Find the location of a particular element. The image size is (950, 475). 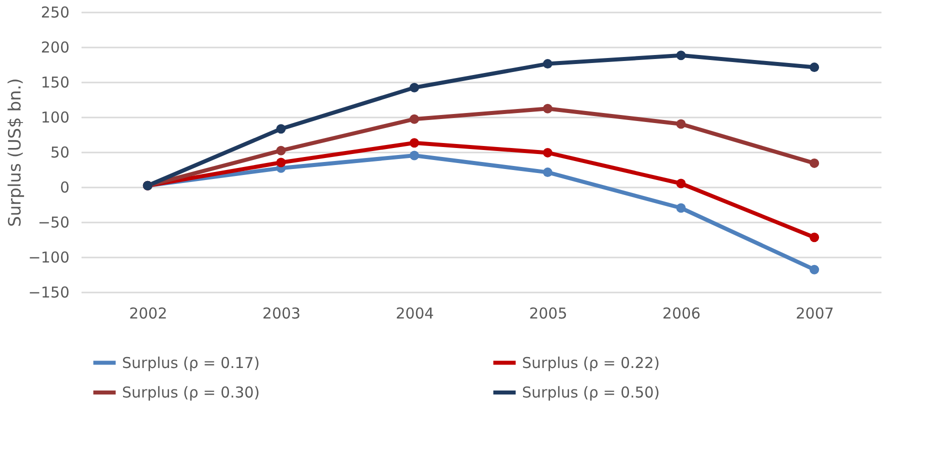

y-tick-label: −50 is located at coordinates (54, 223).